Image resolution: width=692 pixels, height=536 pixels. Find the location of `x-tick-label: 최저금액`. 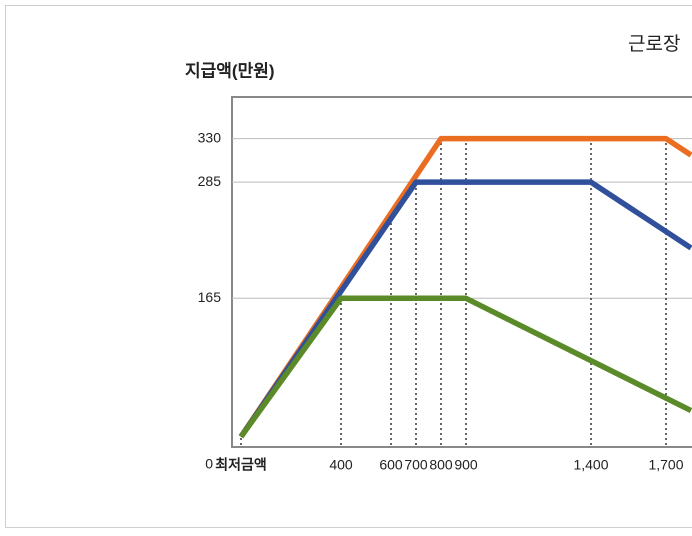

x-tick-label: 최저금액 is located at coordinates (241, 465).